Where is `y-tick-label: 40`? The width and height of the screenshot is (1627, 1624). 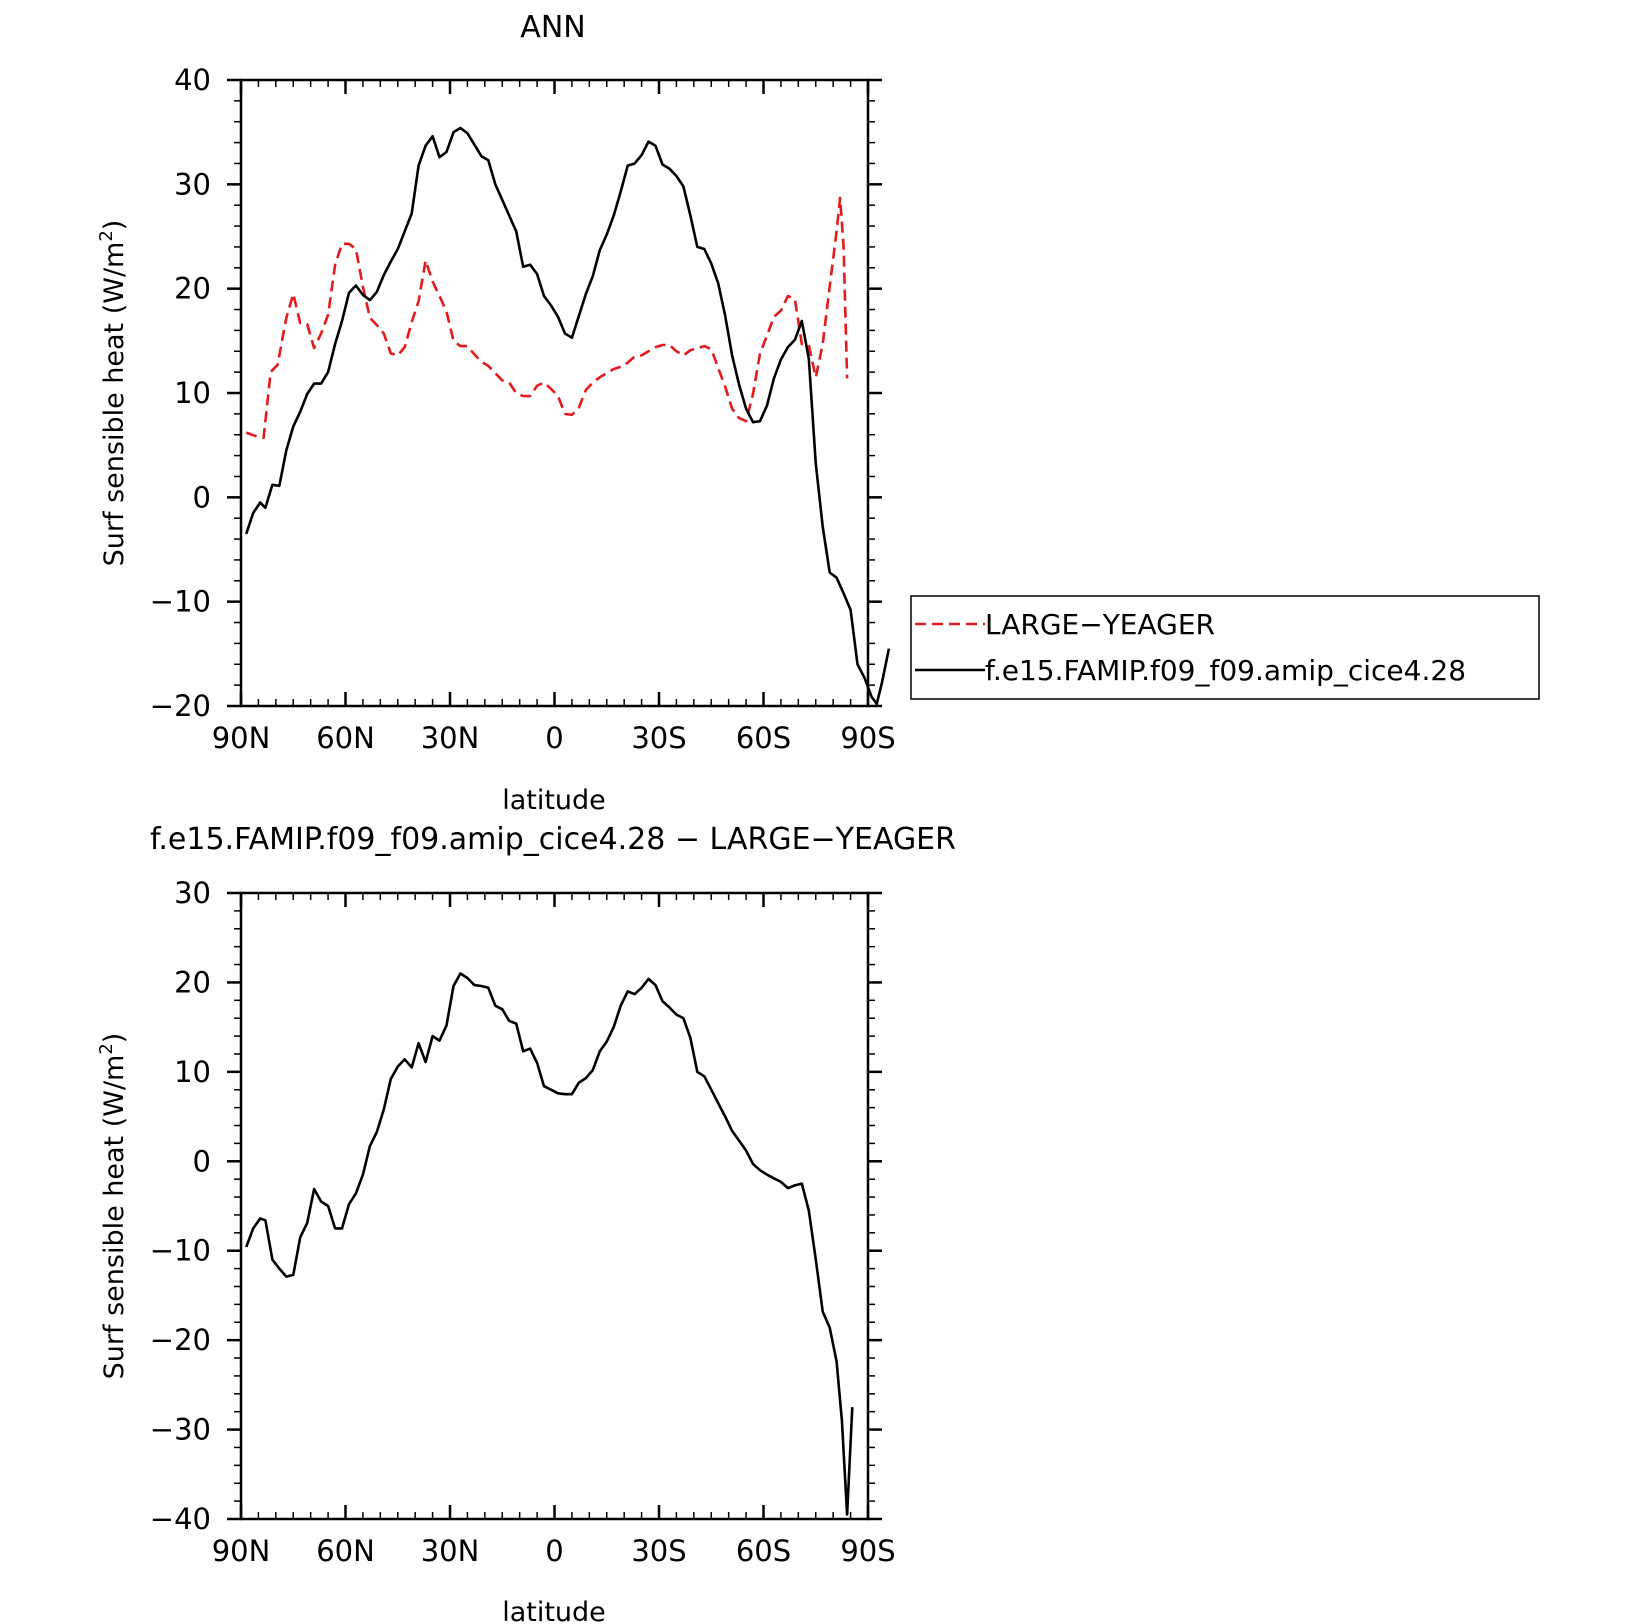 y-tick-label: 40 is located at coordinates (192, 80).